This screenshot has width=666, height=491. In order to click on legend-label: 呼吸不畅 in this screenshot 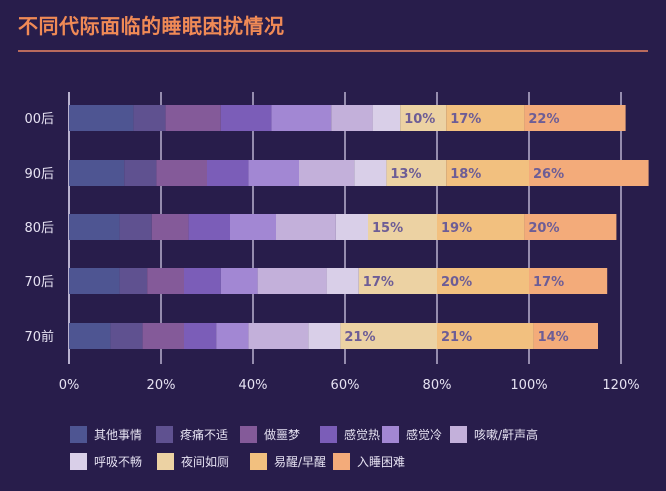, I will do `click(118, 462)`.